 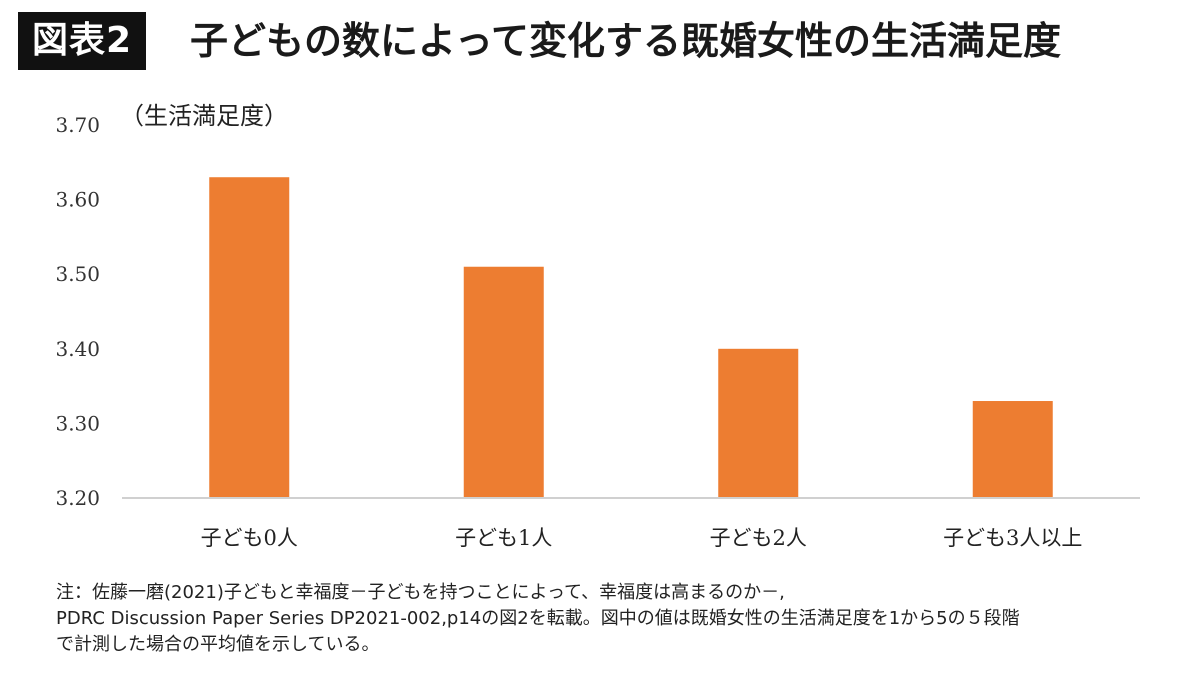 I want to click on y-tick-label: 3.60, so click(x=77, y=200).